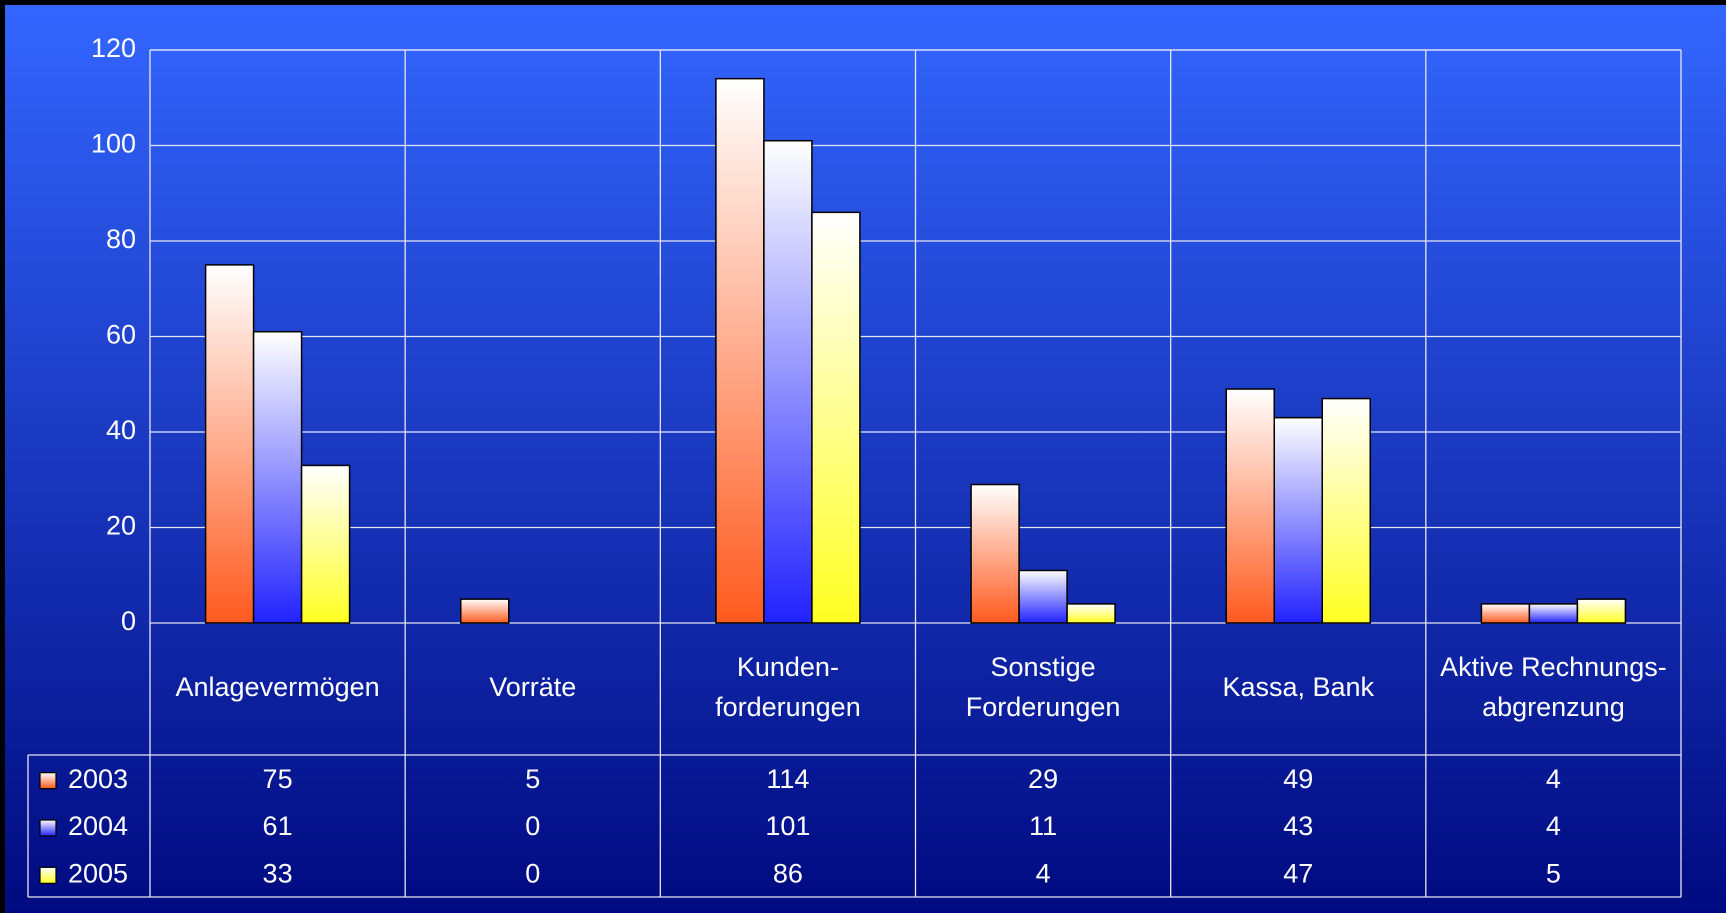  Describe the element at coordinates (121, 335) in the screenshot. I see `y-tick-label: 60` at that location.